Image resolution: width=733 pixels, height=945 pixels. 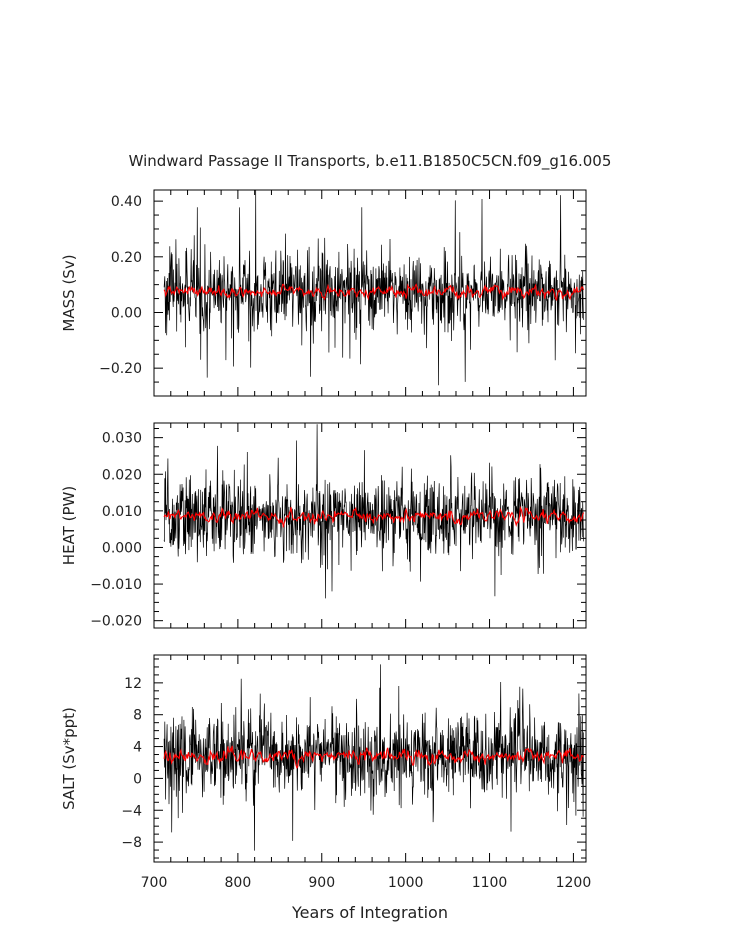 I want to click on salt-ylabel: SALT (Sv*ppt), so click(x=69, y=758).